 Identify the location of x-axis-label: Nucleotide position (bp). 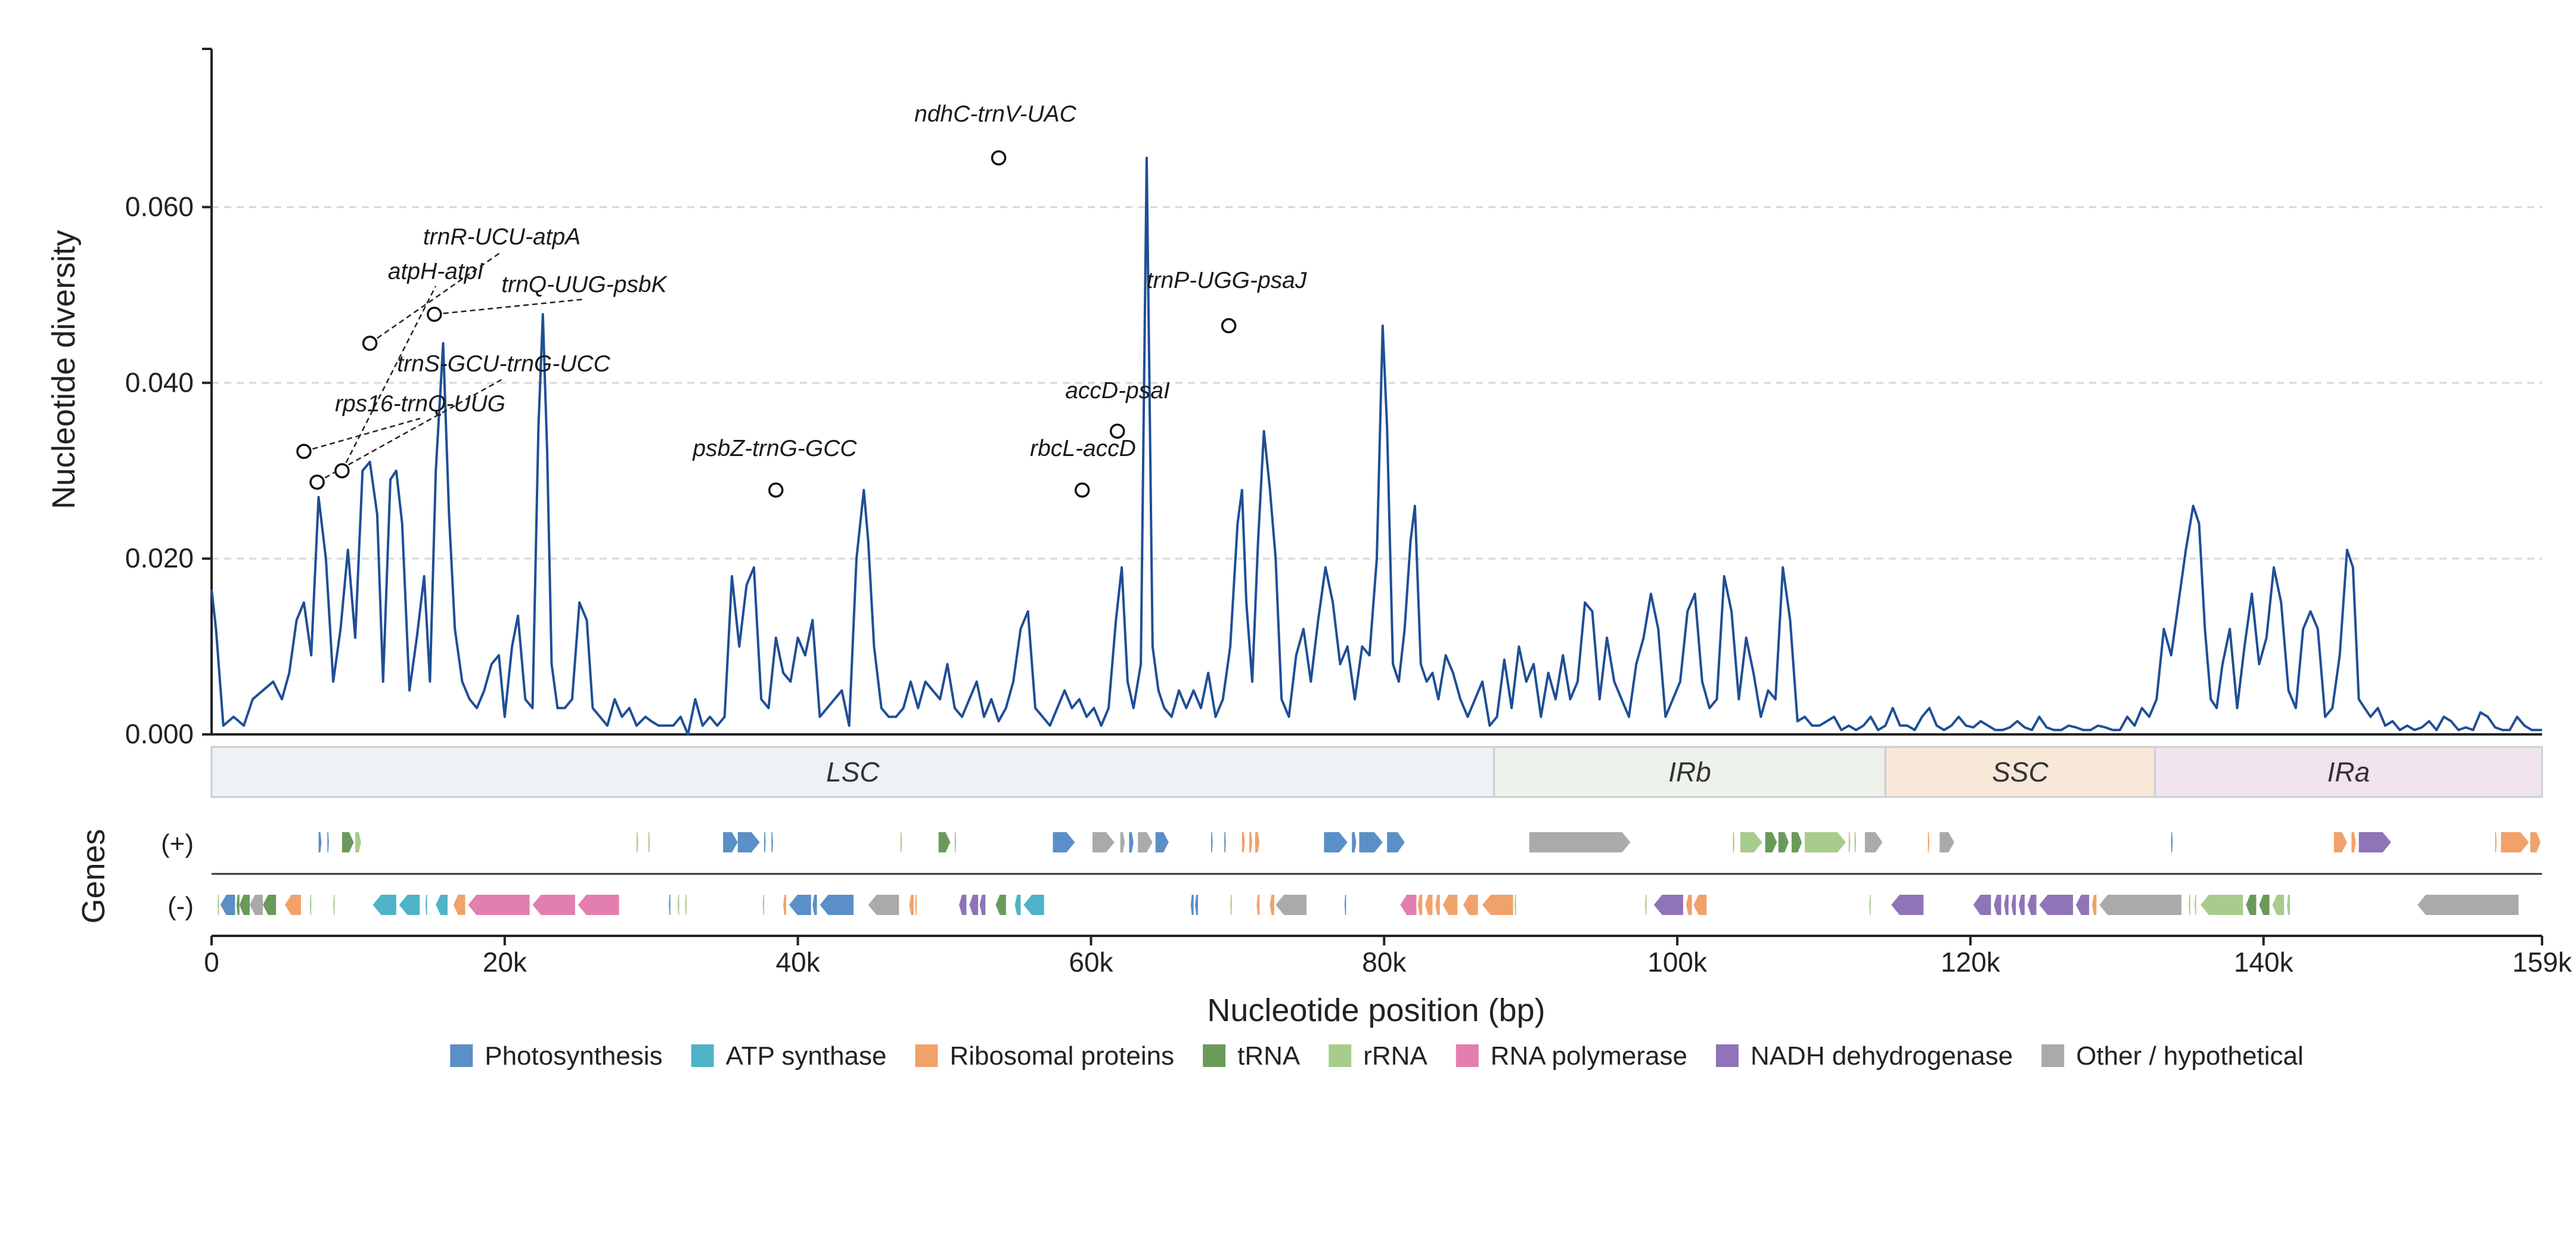
(1376, 1010).